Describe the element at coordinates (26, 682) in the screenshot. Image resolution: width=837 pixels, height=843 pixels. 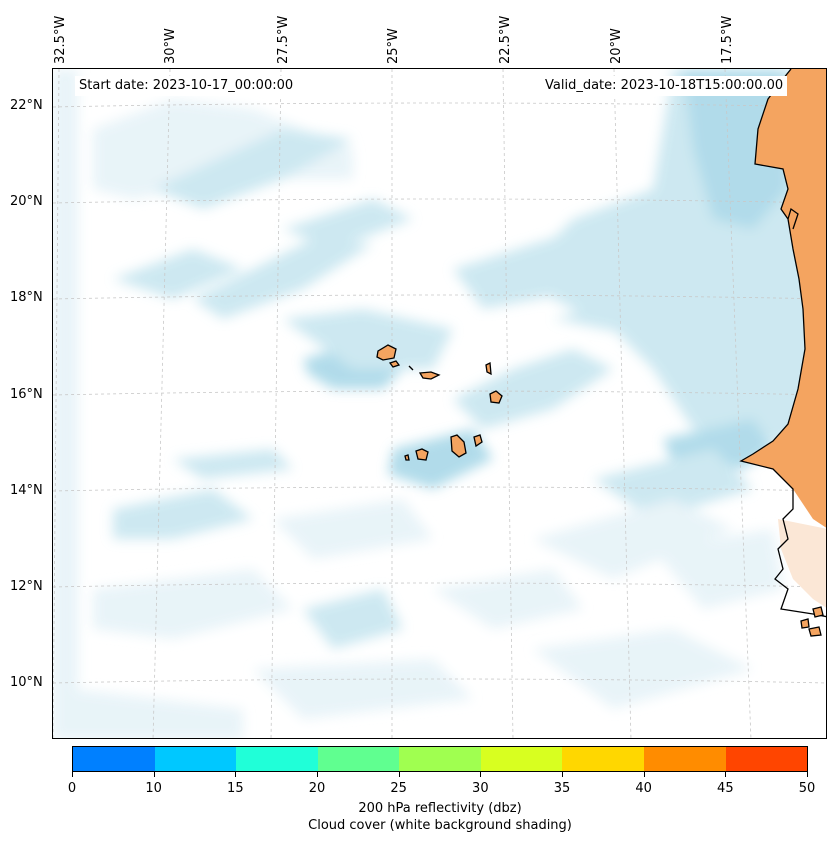
I see `lat-label-10n: 10°N` at that location.